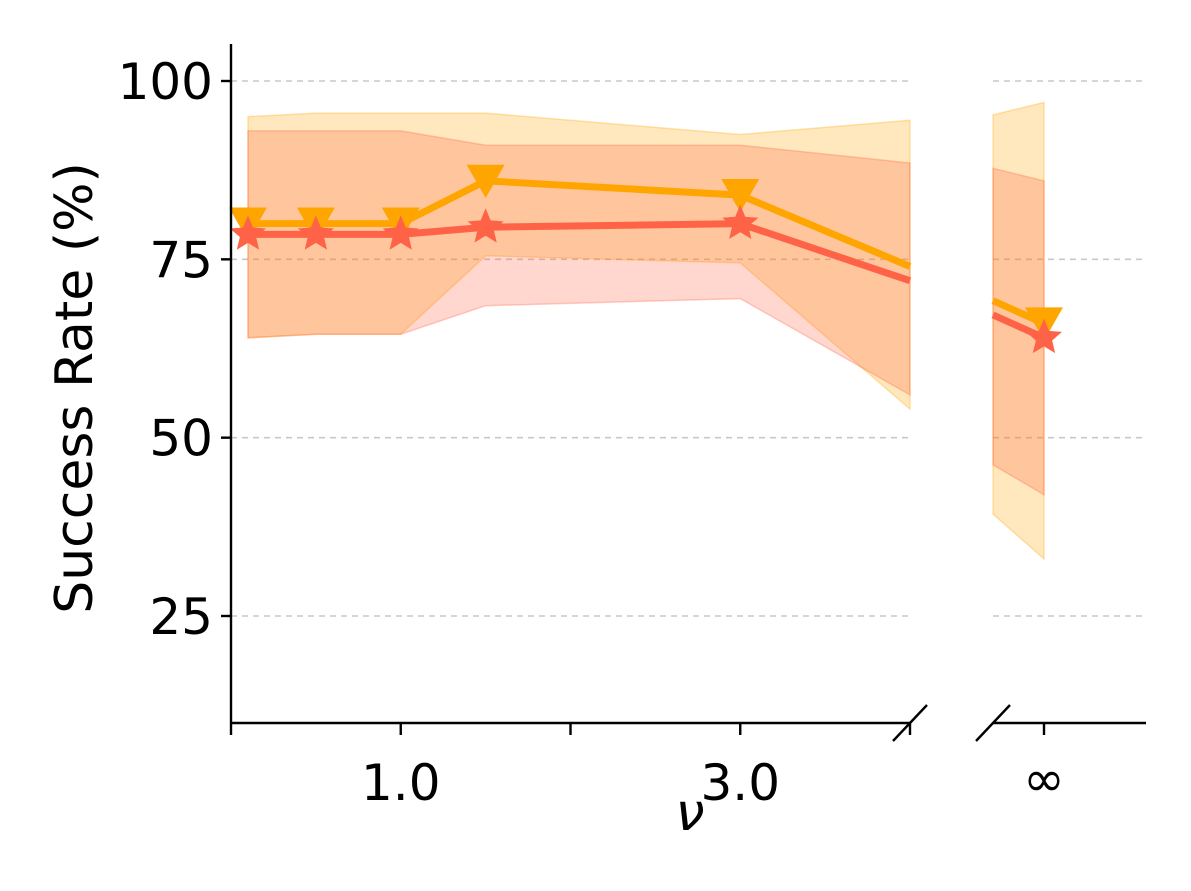 This screenshot has height=891, width=1191. What do you see at coordinates (165, 82) in the screenshot?
I see `y-tick-label: 100` at bounding box center [165, 82].